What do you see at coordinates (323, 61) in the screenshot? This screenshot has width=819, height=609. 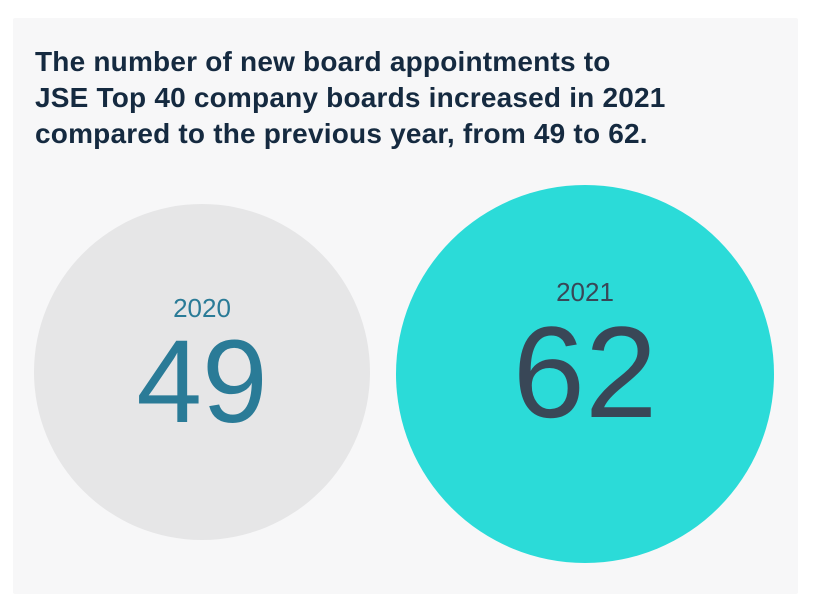 I see `headline-line-1: The number of new board appointments to` at bounding box center [323, 61].